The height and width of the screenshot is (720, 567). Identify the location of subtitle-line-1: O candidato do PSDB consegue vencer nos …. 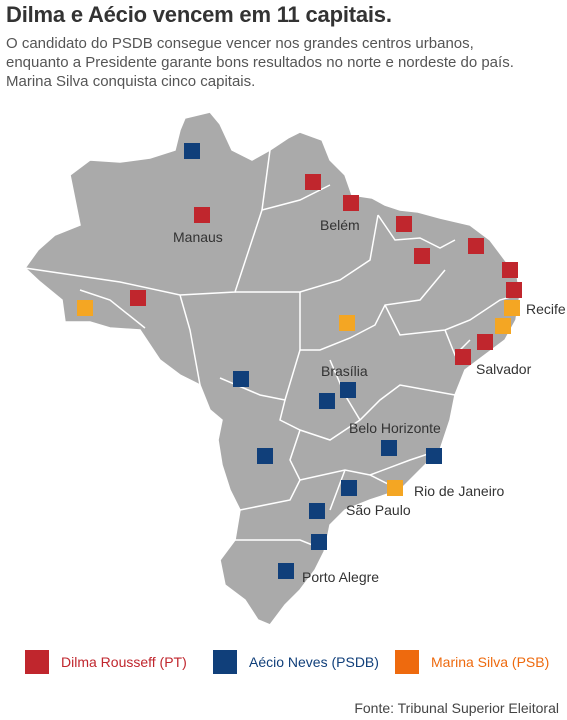
(240, 43).